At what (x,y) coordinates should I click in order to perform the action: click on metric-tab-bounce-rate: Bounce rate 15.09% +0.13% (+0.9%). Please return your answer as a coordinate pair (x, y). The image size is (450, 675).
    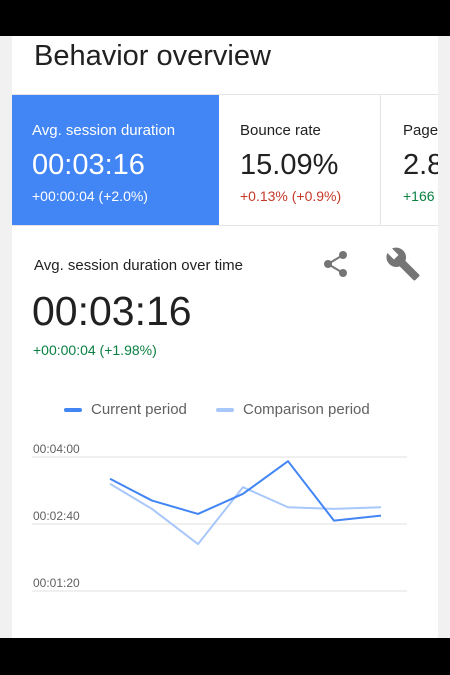
    Looking at the image, I should click on (300, 160).